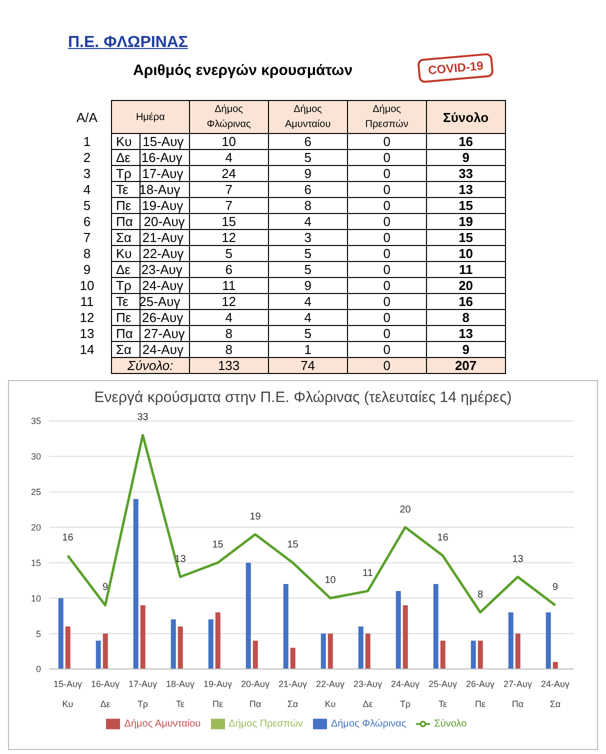 This screenshot has width=606, height=754. What do you see at coordinates (151, 142) in the screenshot?
I see `category-label: Κυ 15-Αυγ` at bounding box center [151, 142].